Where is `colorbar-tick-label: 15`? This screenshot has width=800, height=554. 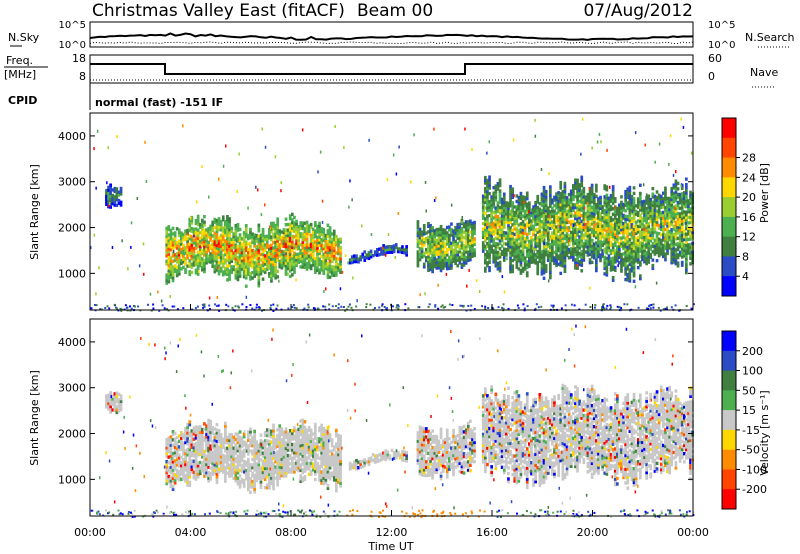
colorbar-tick-label: 15 is located at coordinates (749, 410).